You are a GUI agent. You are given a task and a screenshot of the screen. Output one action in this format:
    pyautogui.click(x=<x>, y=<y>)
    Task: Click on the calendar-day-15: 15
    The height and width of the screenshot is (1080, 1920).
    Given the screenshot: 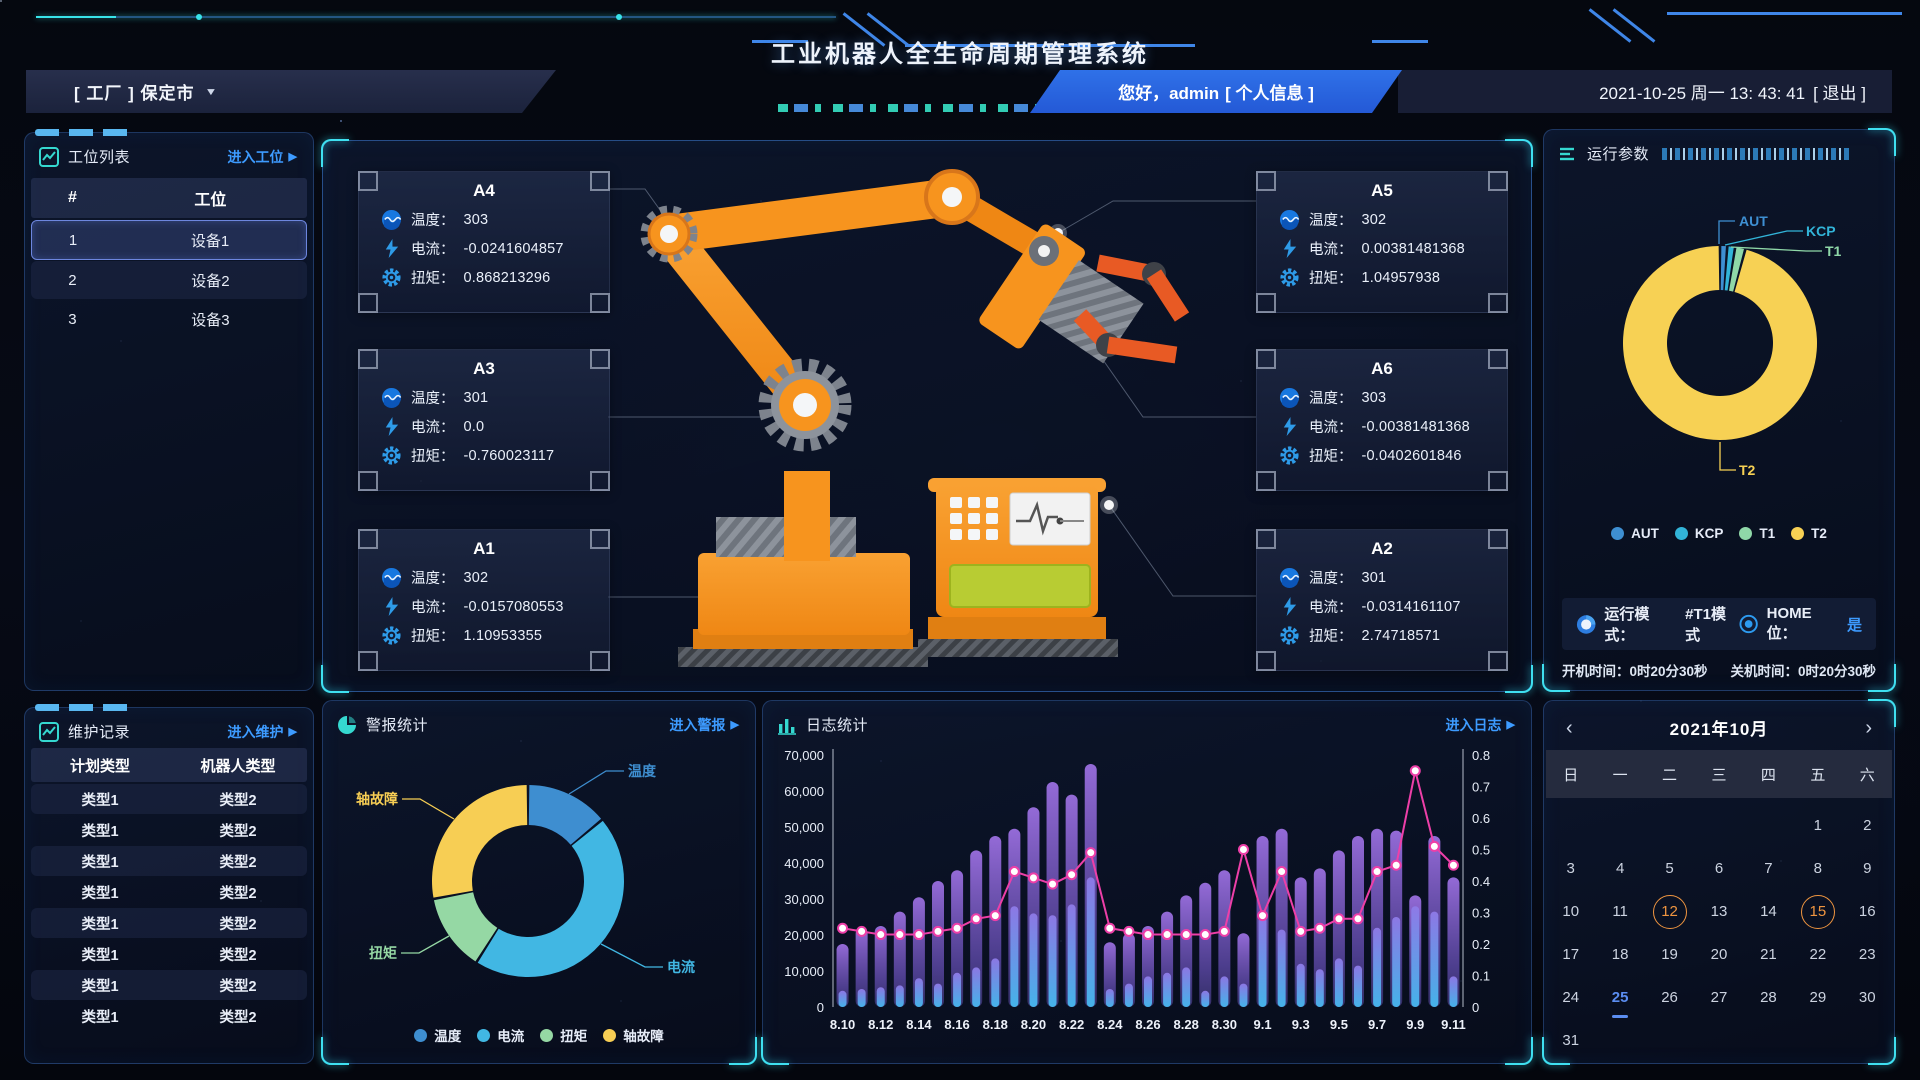 What is the action you would take?
    pyautogui.click(x=1817, y=911)
    